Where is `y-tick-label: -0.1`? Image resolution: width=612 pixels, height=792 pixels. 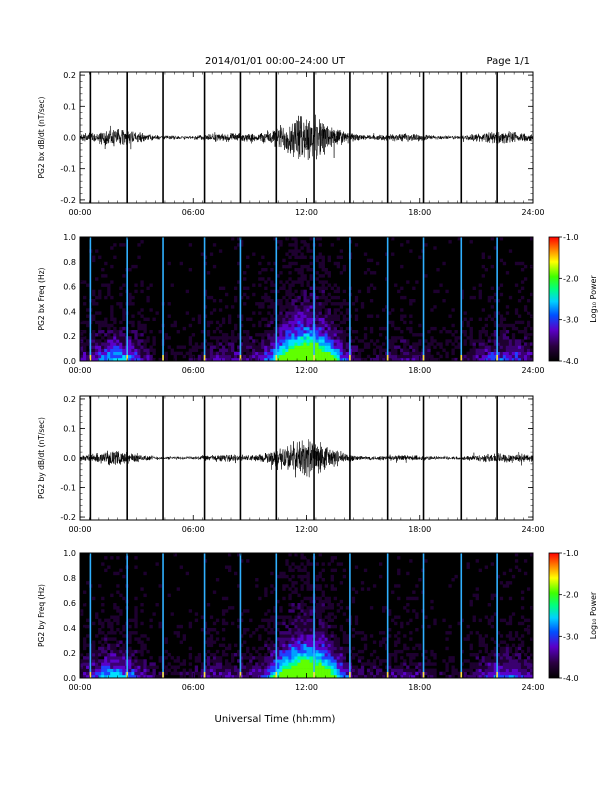
y-tick-label: -0.1 is located at coordinates (68, 169).